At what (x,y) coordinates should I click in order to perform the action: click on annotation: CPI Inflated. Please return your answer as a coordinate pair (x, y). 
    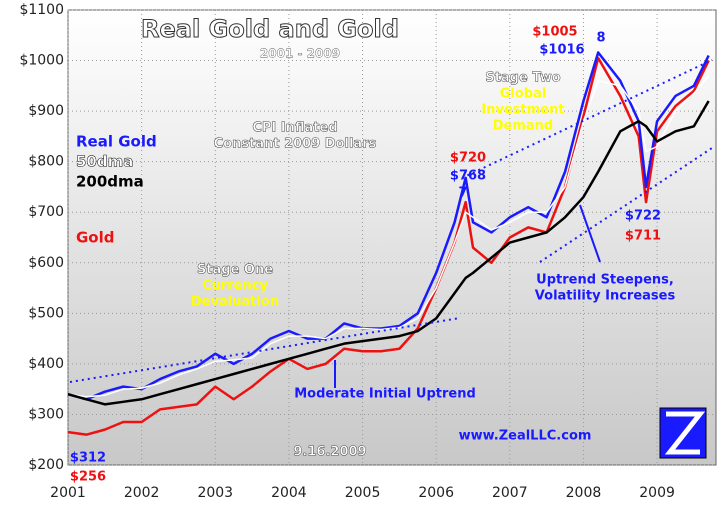
    Looking at the image, I should click on (294, 128).